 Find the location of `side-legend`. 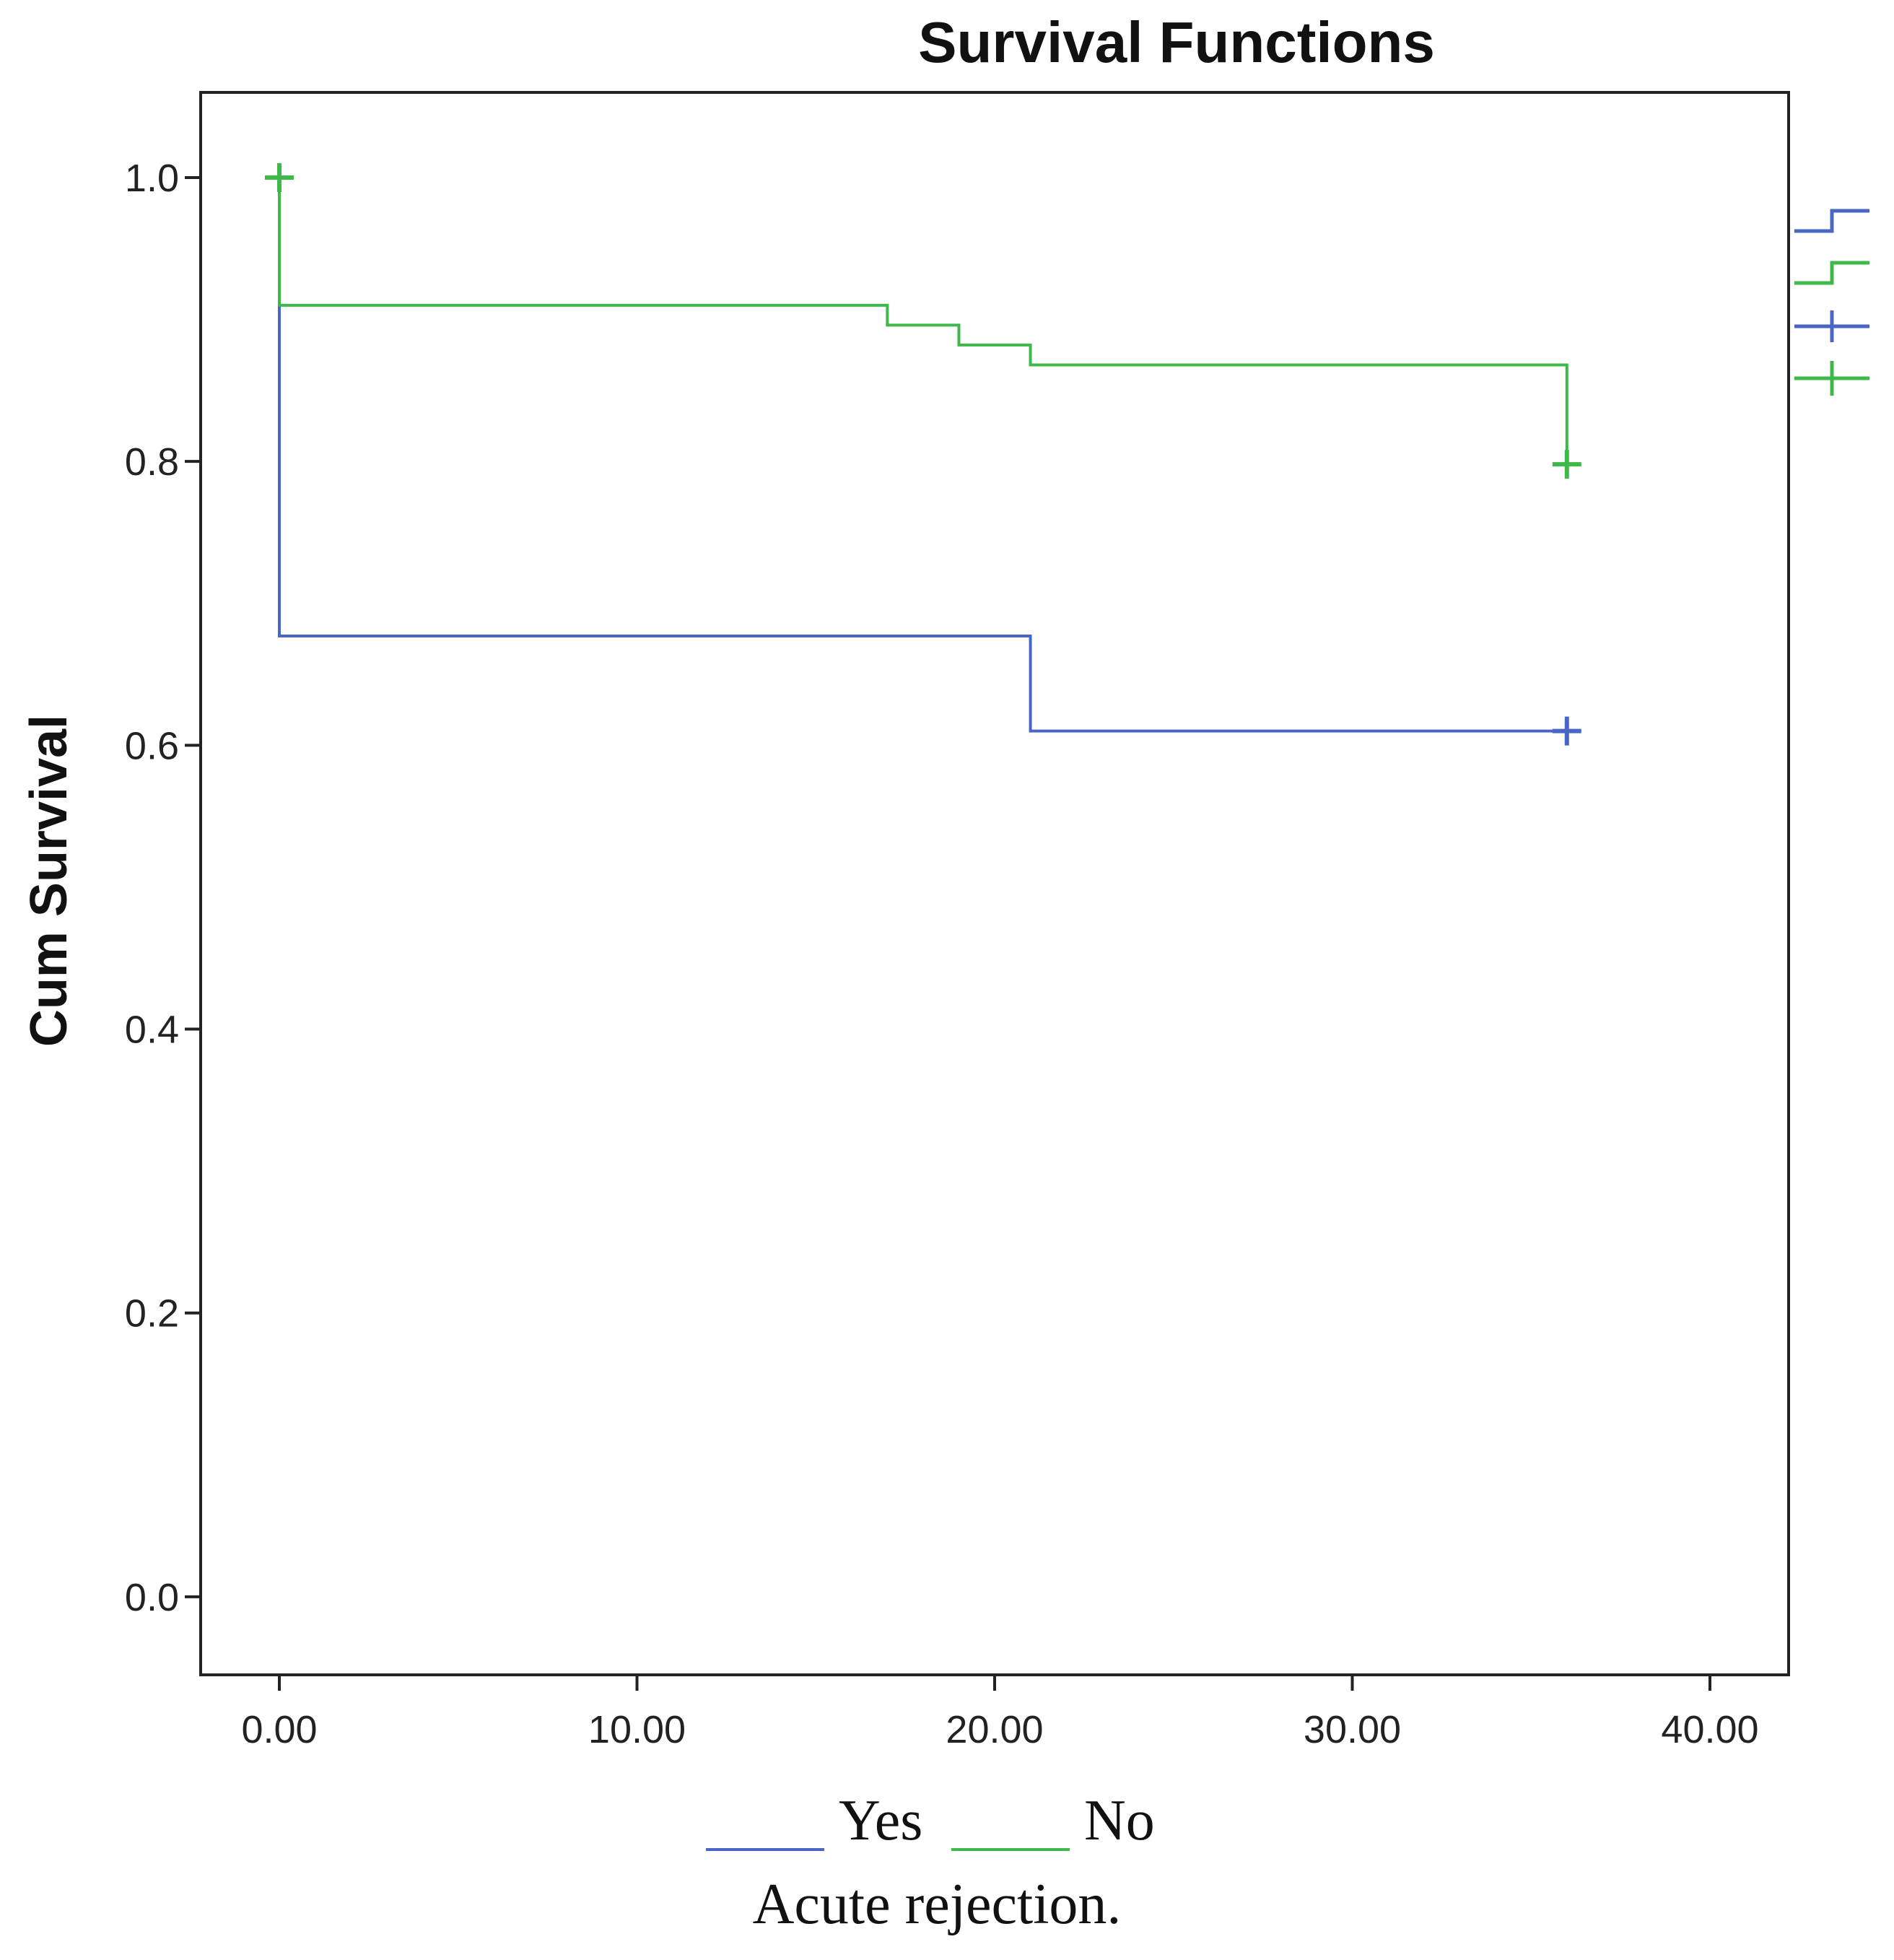

side-legend is located at coordinates (1831, 302).